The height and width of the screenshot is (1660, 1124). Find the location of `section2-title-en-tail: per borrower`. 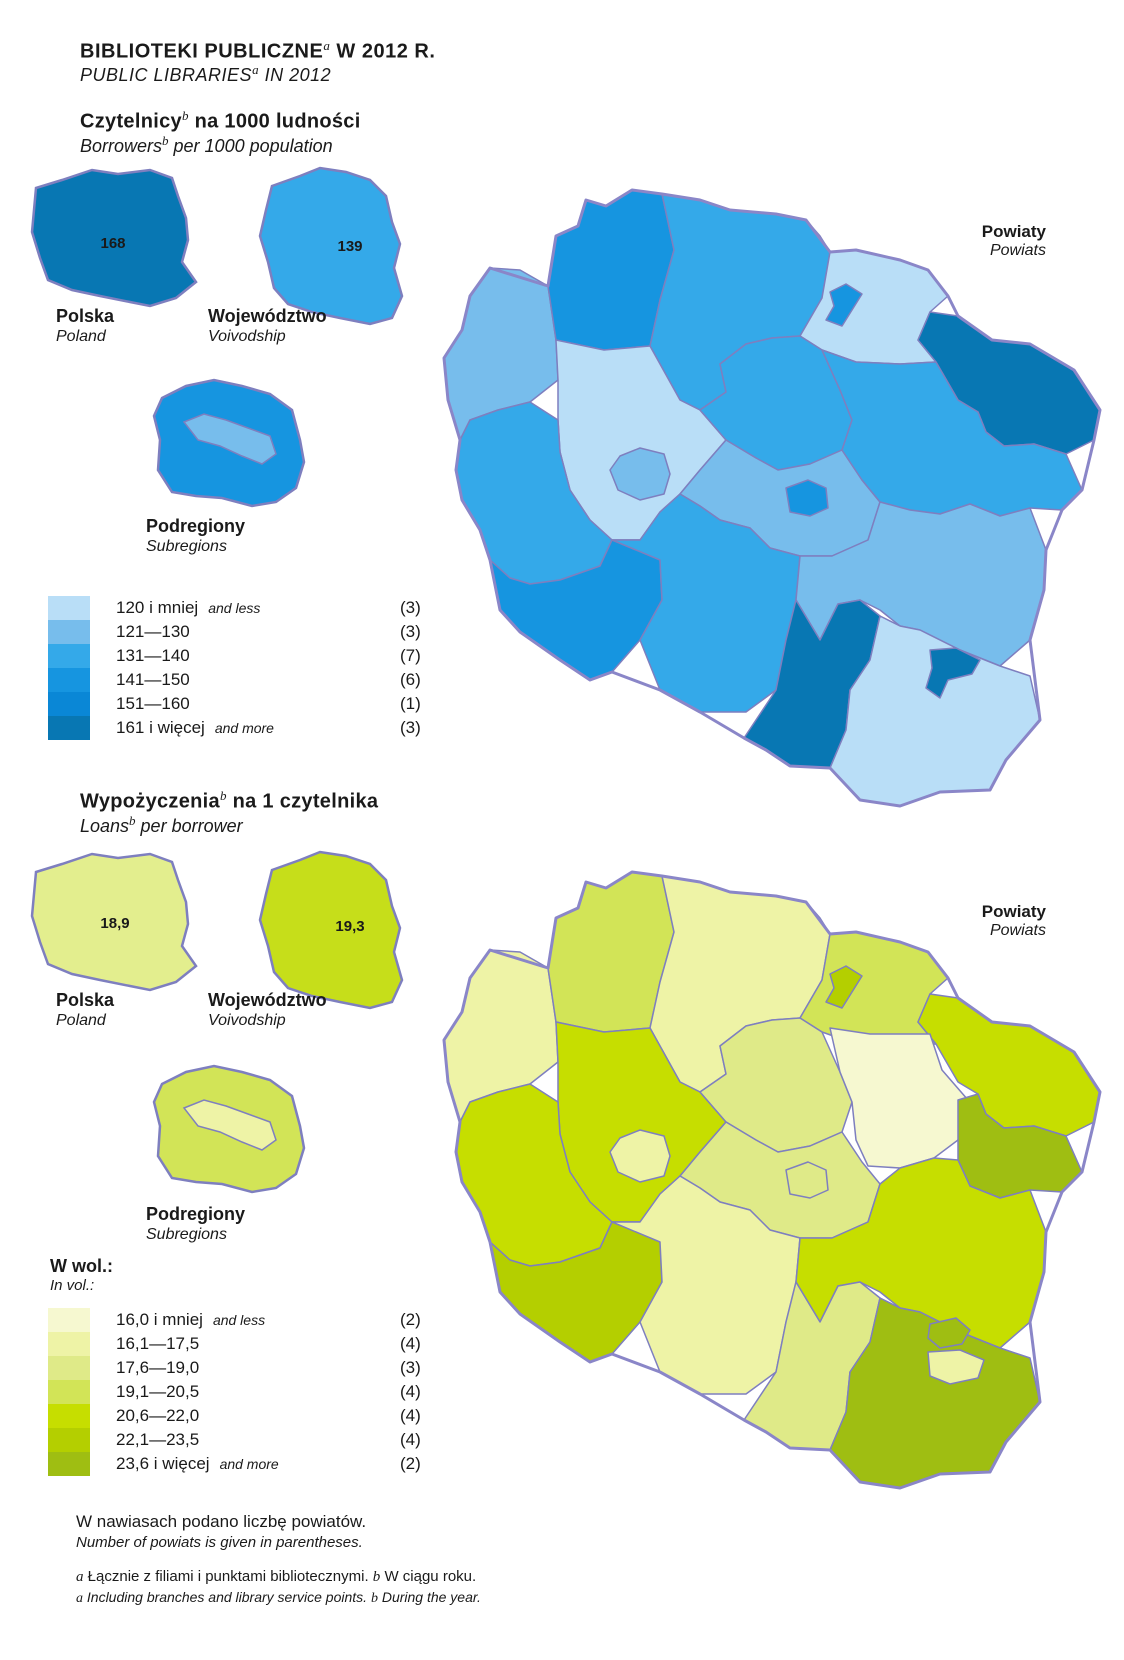

section2-title-en-tail: per borrower is located at coordinates (189, 826).